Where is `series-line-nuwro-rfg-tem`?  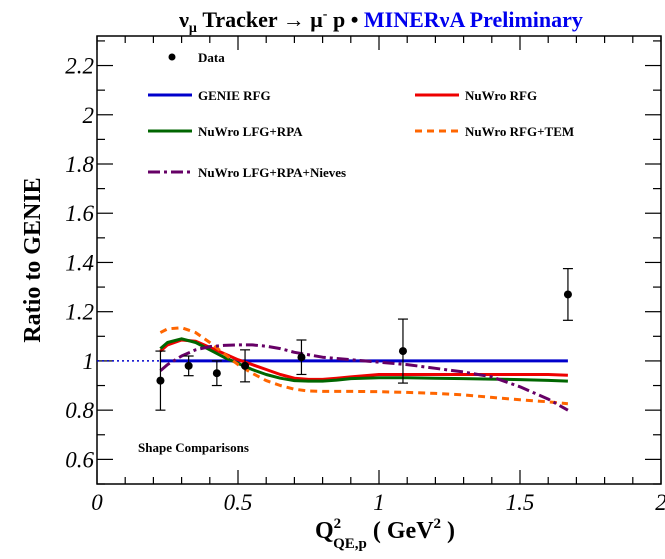 series-line-nuwro-rfg-tem is located at coordinates (364, 366).